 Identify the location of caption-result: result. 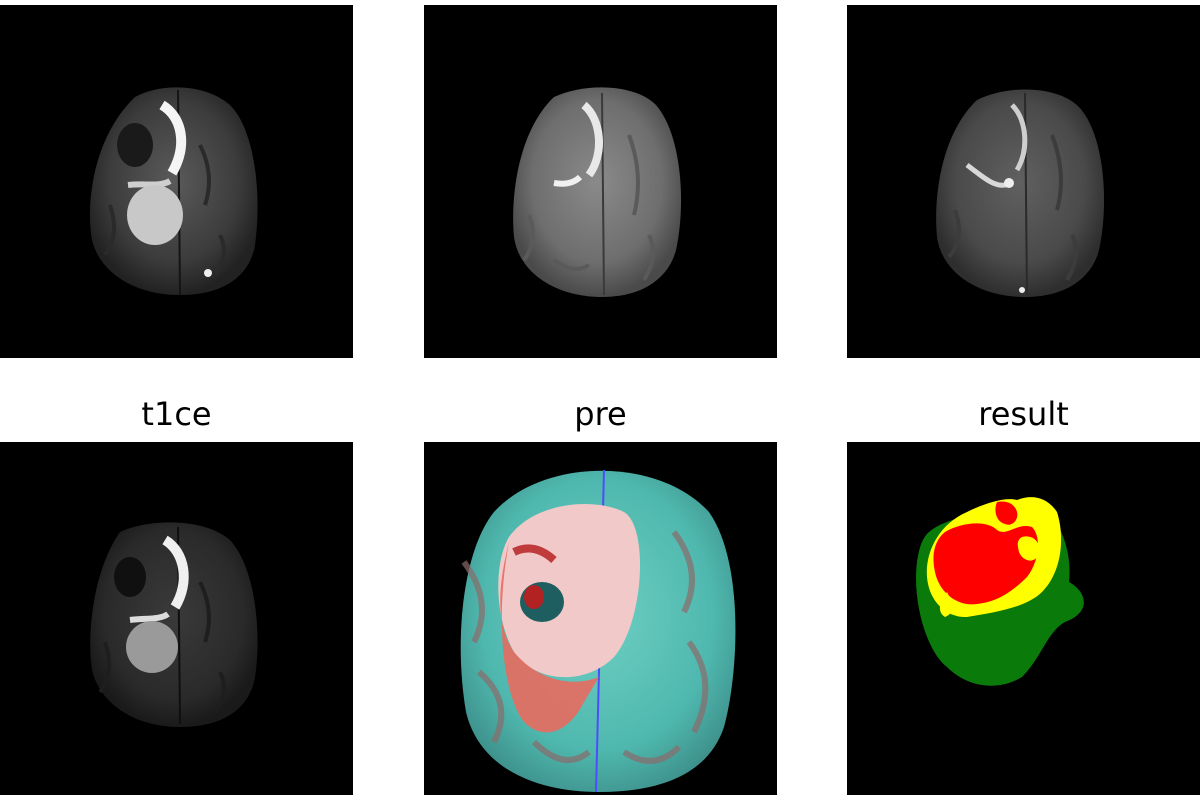
(1023, 414).